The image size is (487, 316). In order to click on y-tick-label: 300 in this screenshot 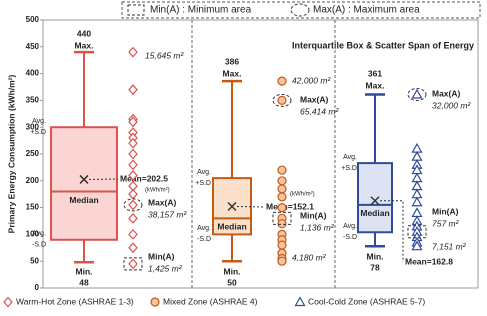, I will do `click(33, 126)`.